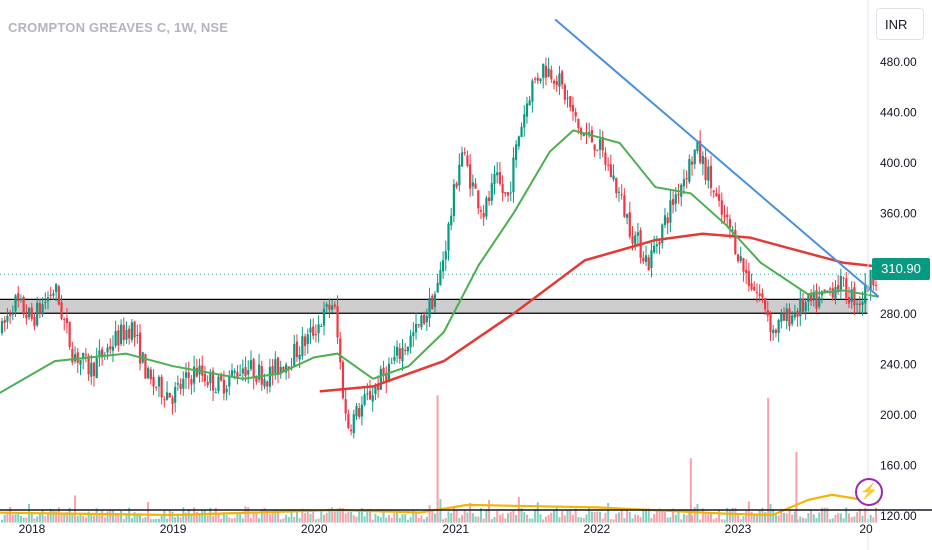 The image size is (932, 550). Describe the element at coordinates (869, 492) in the screenshot. I see `lightning-bolt-icon: ⚡` at that location.